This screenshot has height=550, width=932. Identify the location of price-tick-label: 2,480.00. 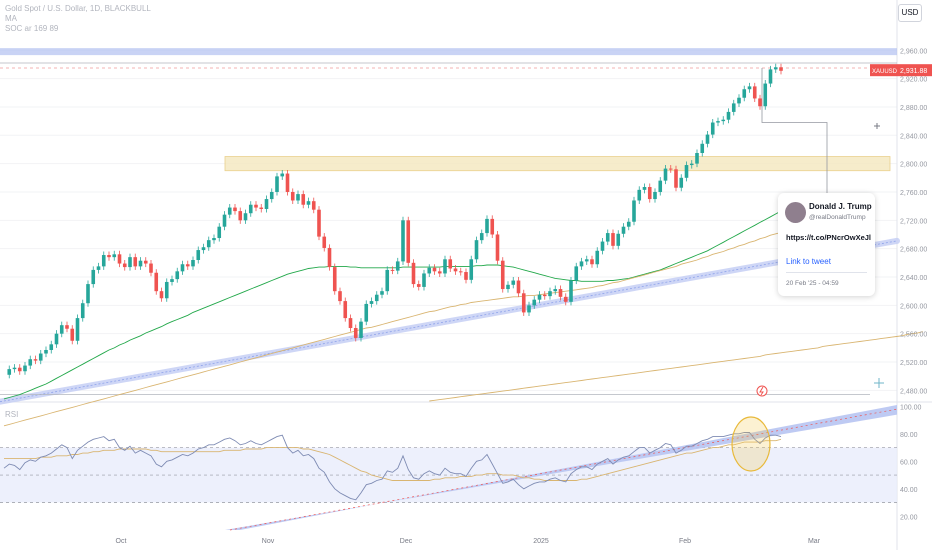
(913, 391).